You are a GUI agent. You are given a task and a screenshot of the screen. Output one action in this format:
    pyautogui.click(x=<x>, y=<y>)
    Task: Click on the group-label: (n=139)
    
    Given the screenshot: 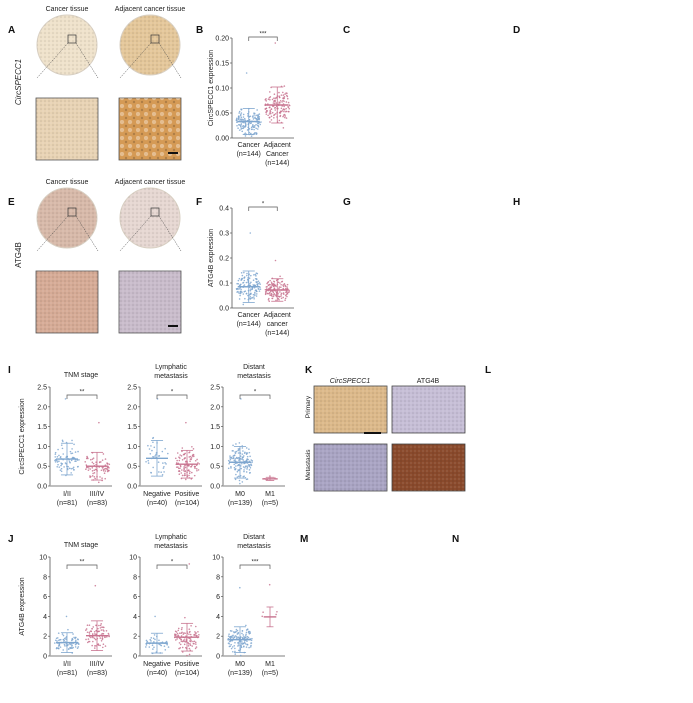 What is the action you would take?
    pyautogui.click(x=240, y=503)
    